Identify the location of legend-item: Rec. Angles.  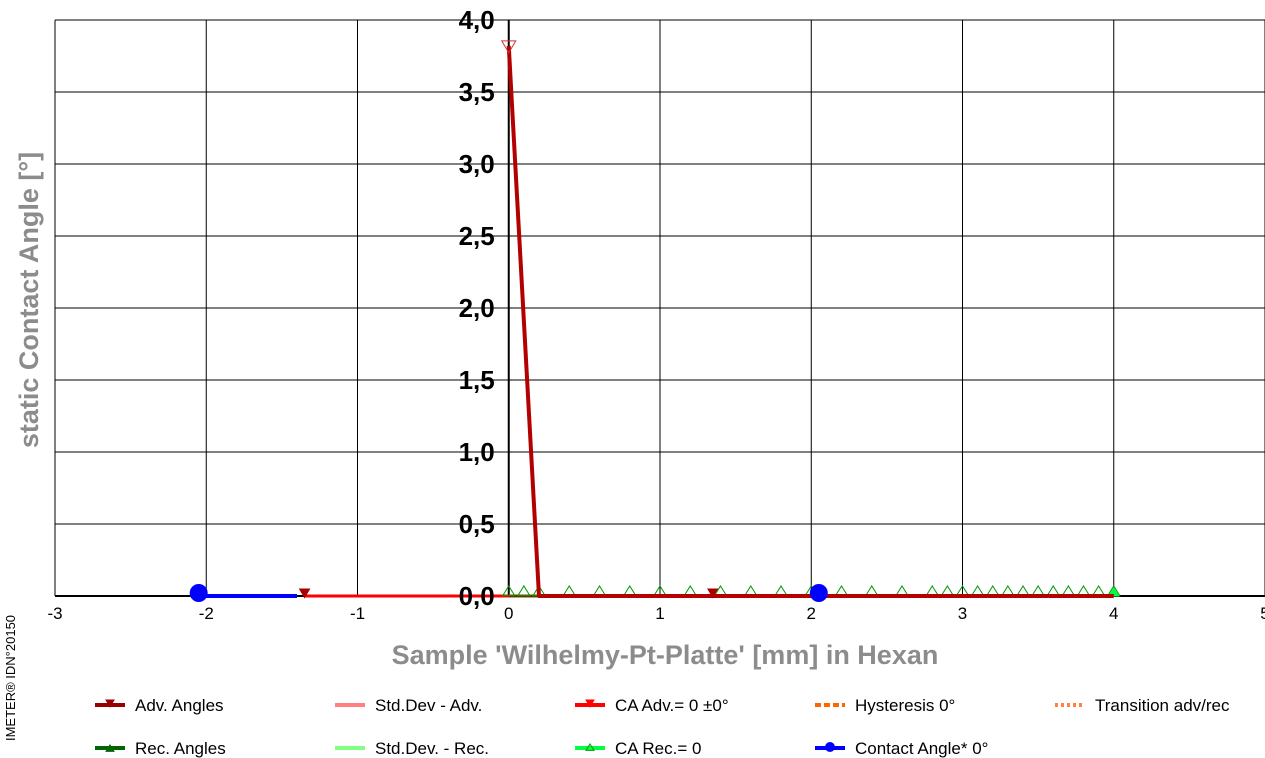
(160, 748).